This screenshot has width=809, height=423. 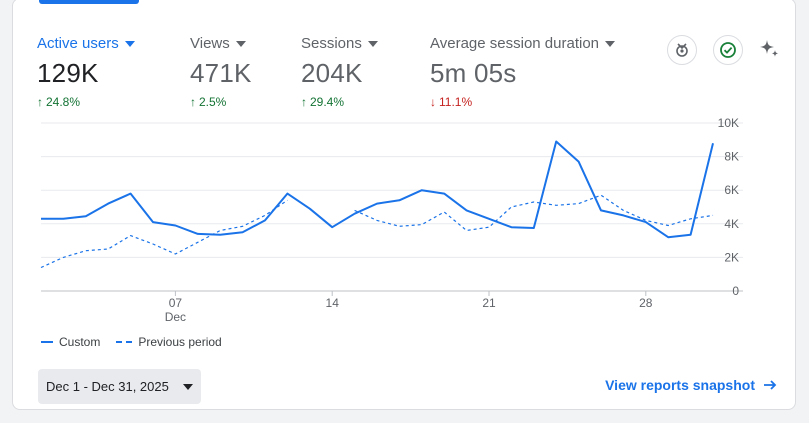 What do you see at coordinates (451, 102) in the screenshot?
I see `metric-change: ↓ 11.1%` at bounding box center [451, 102].